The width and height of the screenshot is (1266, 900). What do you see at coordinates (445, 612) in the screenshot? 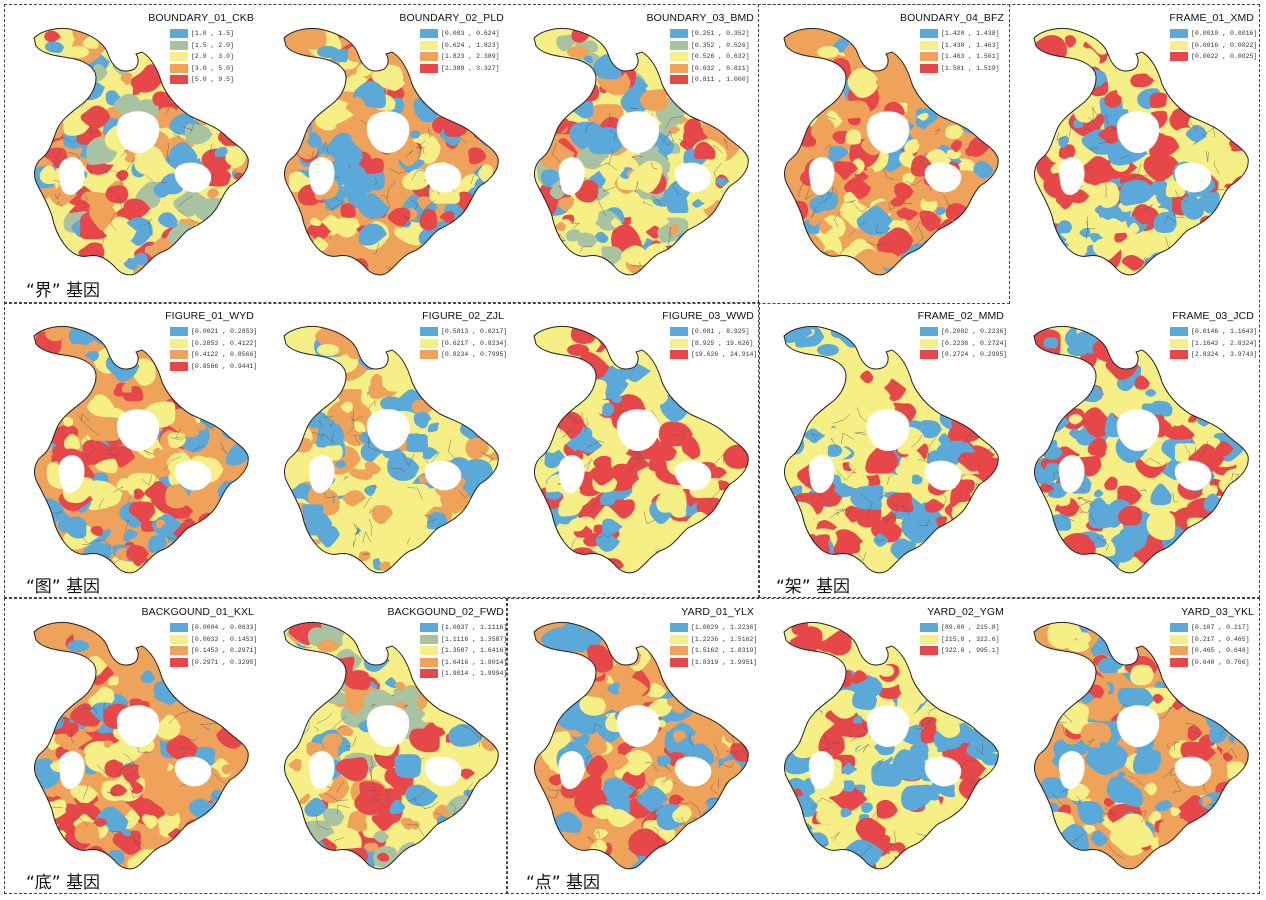
I see `panel-title: BACKGOUND_02_FWD` at bounding box center [445, 612].